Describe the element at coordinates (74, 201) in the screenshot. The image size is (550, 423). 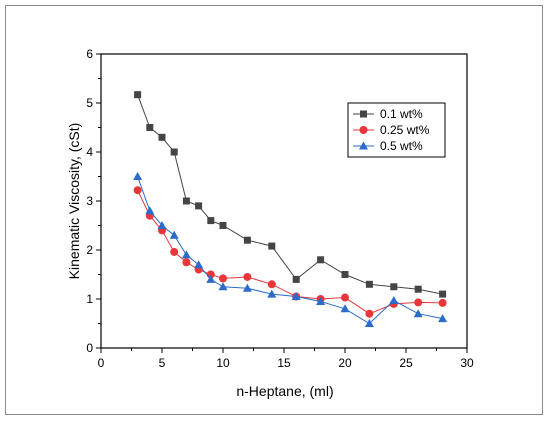
I see `y-axis-title: Kinematic Viscosity, (cSt)` at that location.